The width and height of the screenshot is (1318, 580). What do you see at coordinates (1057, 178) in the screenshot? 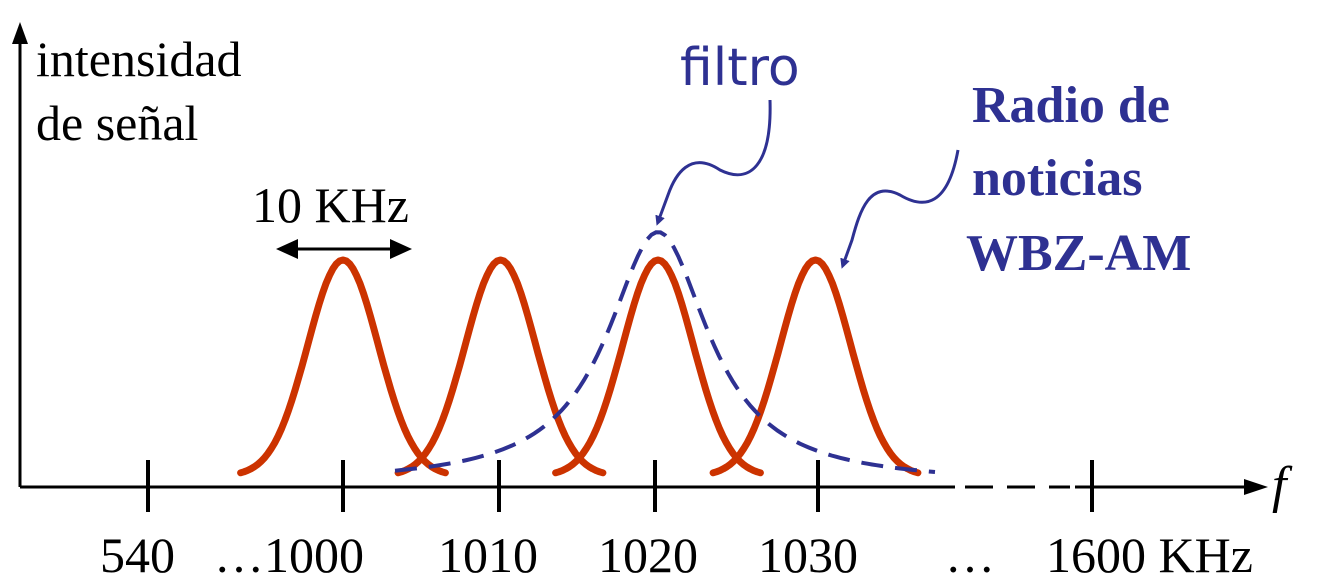
I see `station-label-line2: noticias` at bounding box center [1057, 178].